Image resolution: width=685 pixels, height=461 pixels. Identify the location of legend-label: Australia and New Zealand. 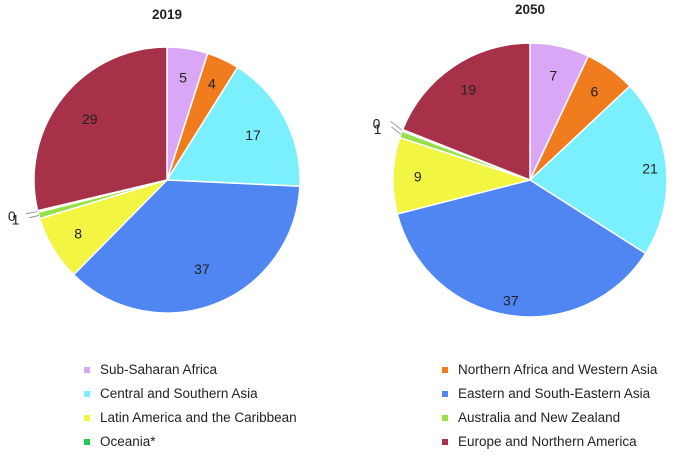
(539, 417).